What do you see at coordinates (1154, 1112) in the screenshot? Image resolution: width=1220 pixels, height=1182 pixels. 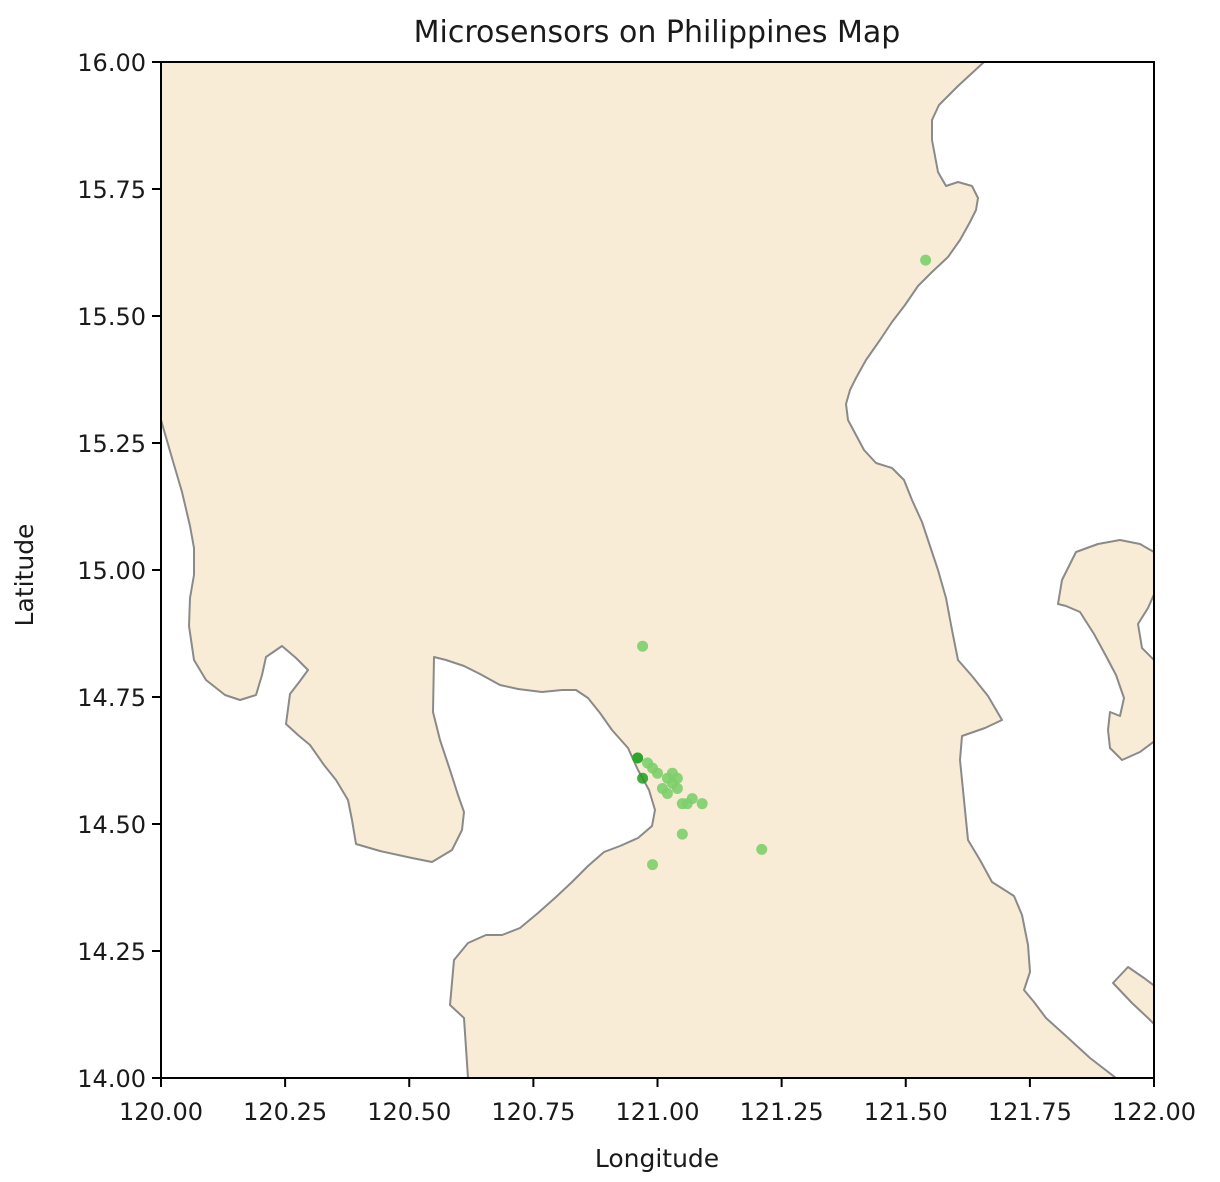 I see `x-tick-label: 122.00` at bounding box center [1154, 1112].